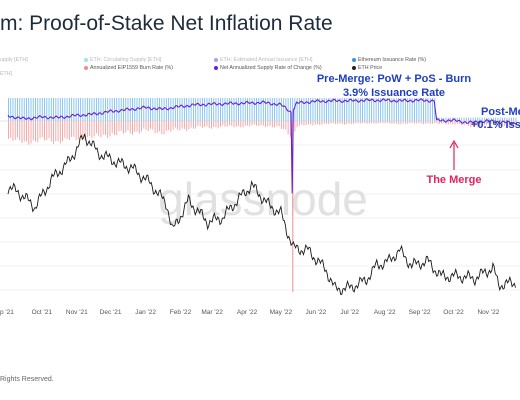 The height and width of the screenshot is (400, 520). Describe the element at coordinates (454, 154) in the screenshot. I see `merge-arrow-icon` at that location.